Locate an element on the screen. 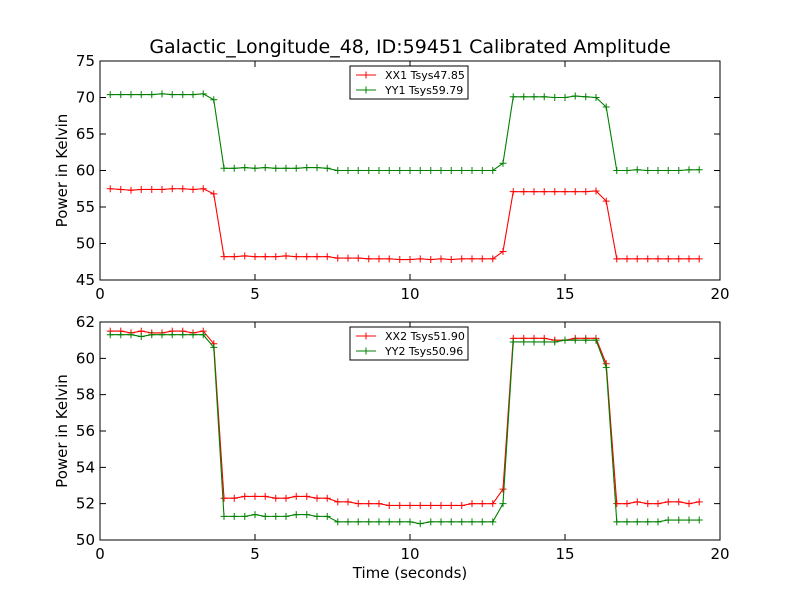 The image size is (800, 600). y-tick-label: 70 is located at coordinates (85, 98).